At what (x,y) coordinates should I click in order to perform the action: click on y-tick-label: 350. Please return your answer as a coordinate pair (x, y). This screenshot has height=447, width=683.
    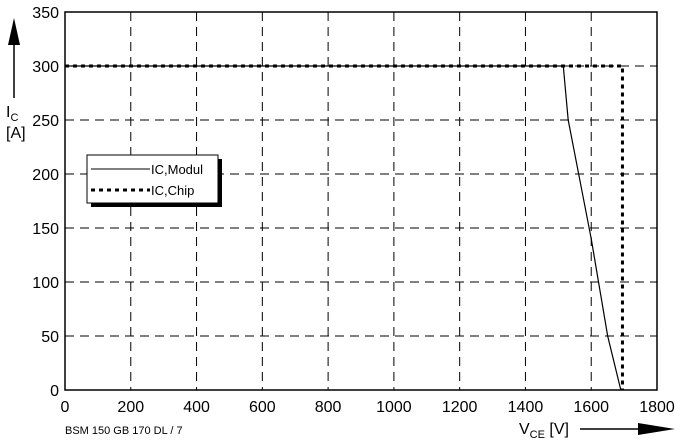
    Looking at the image, I should click on (45, 13).